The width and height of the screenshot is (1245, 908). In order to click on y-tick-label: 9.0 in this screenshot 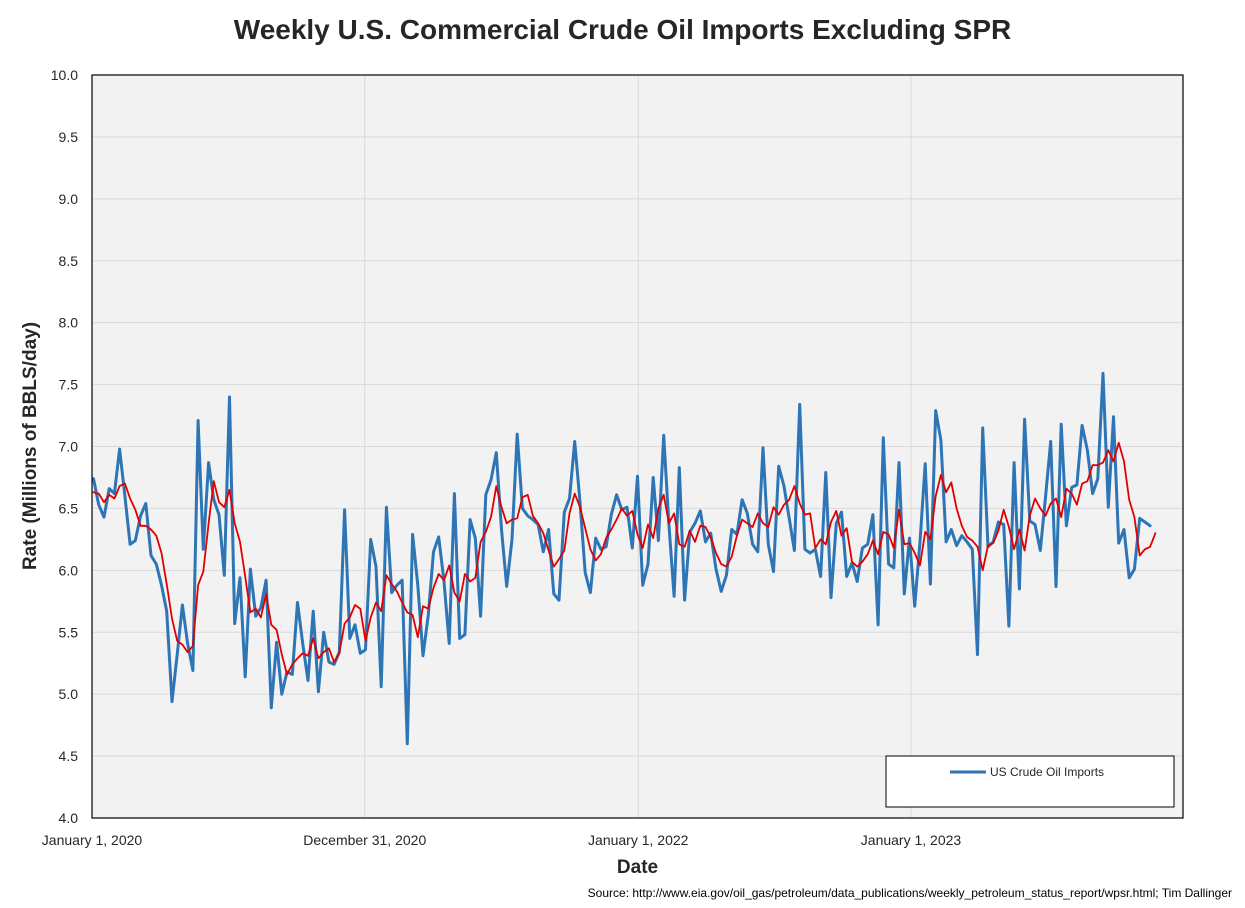, I will do `click(69, 199)`.